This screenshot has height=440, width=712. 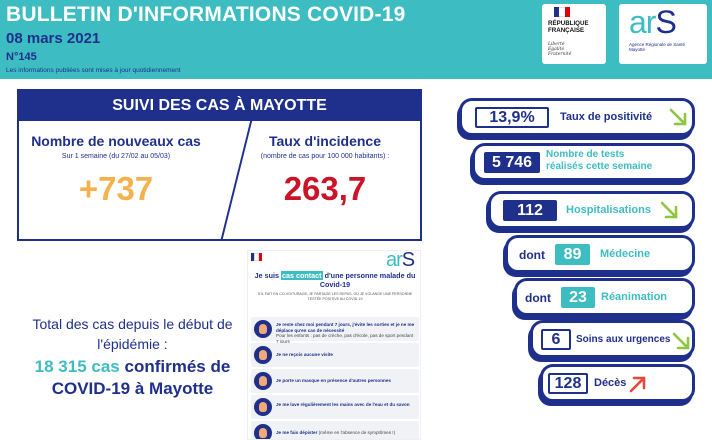 I want to click on new-cases-subtitle: Sur 1 semaine (du 27/02 au 05/03), so click(x=116, y=156).